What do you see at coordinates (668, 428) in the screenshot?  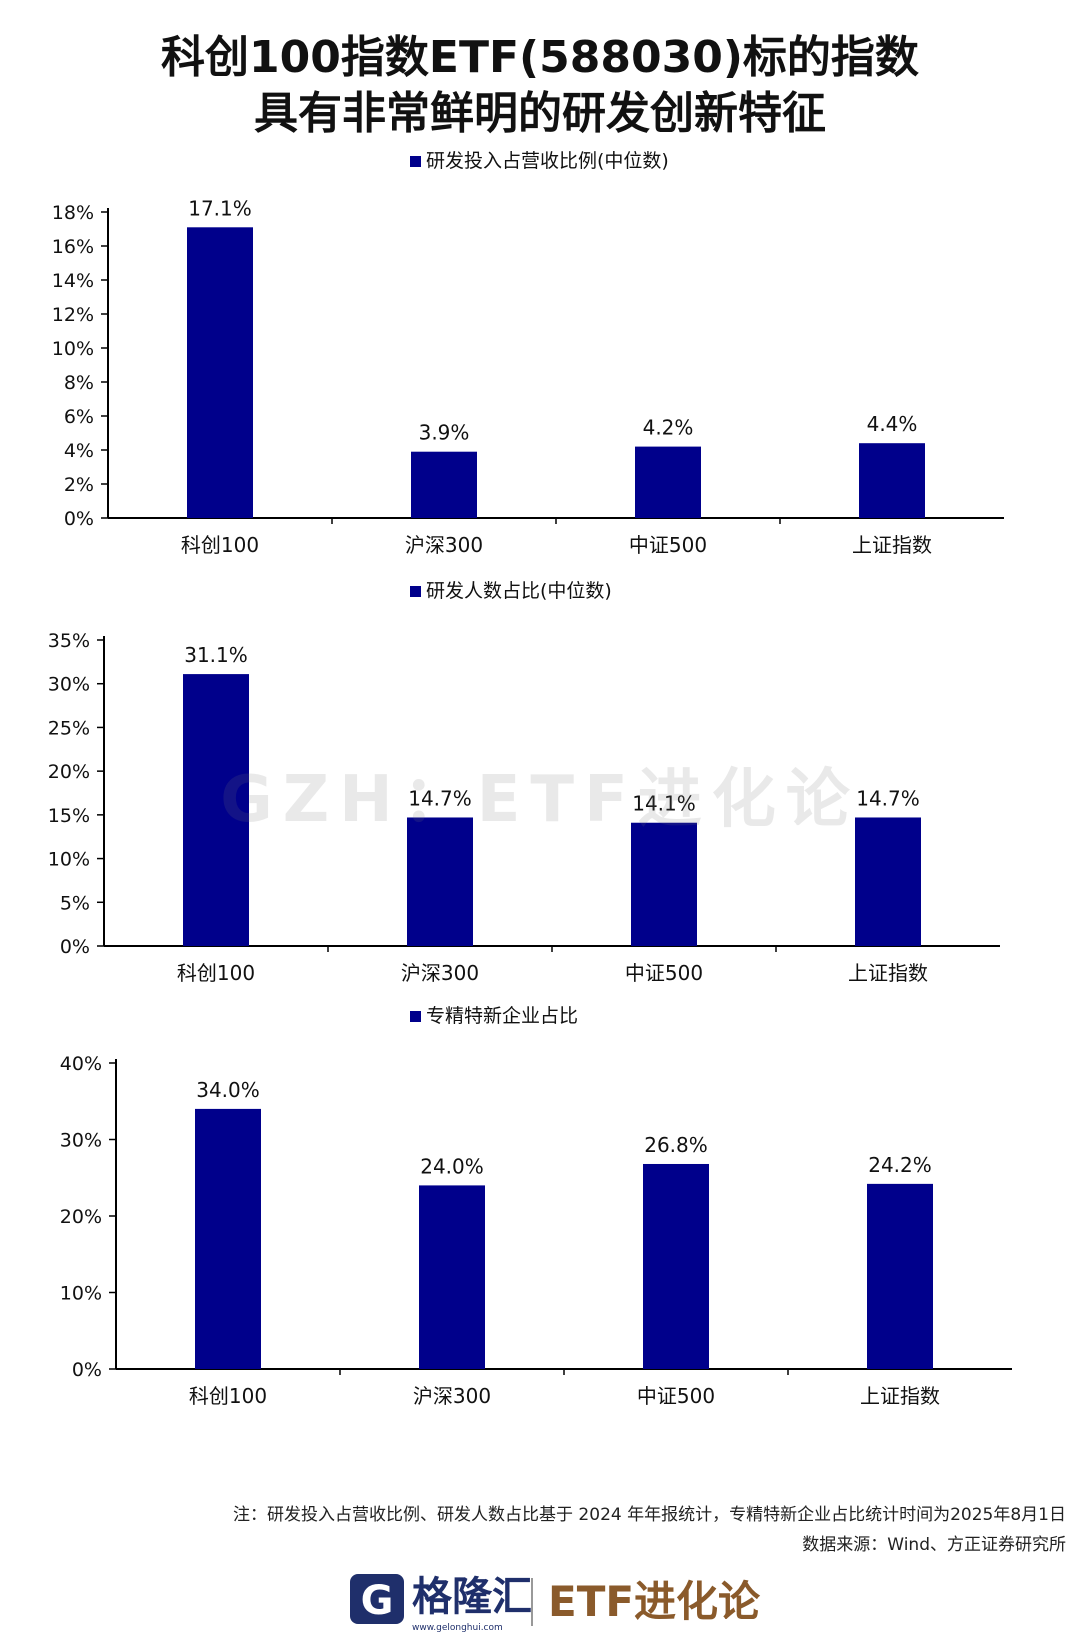 I see `data-label: 4.2%` at bounding box center [668, 428].